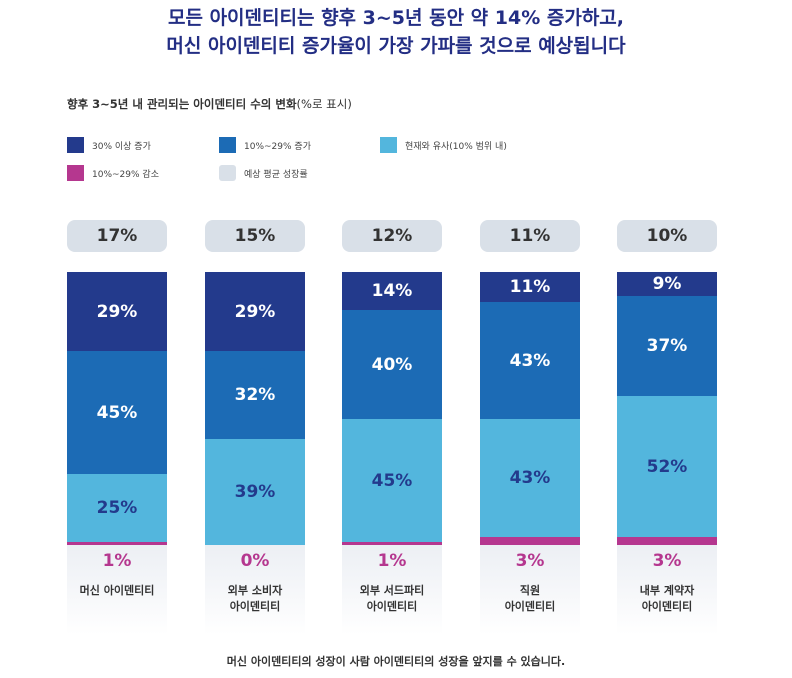  What do you see at coordinates (255, 561) in the screenshot?
I see `decrease-label: 0%` at bounding box center [255, 561].